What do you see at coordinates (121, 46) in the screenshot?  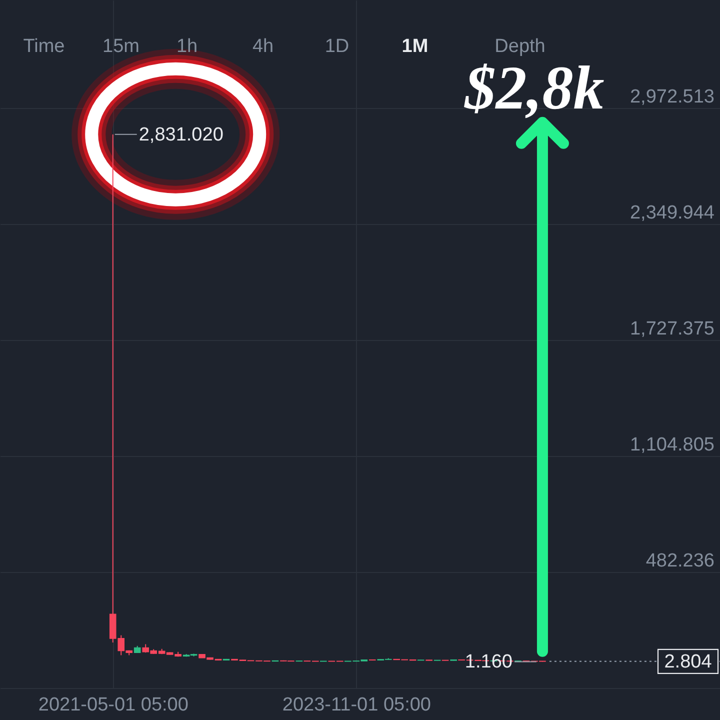 I see `annotation: 15m` at bounding box center [121, 46].